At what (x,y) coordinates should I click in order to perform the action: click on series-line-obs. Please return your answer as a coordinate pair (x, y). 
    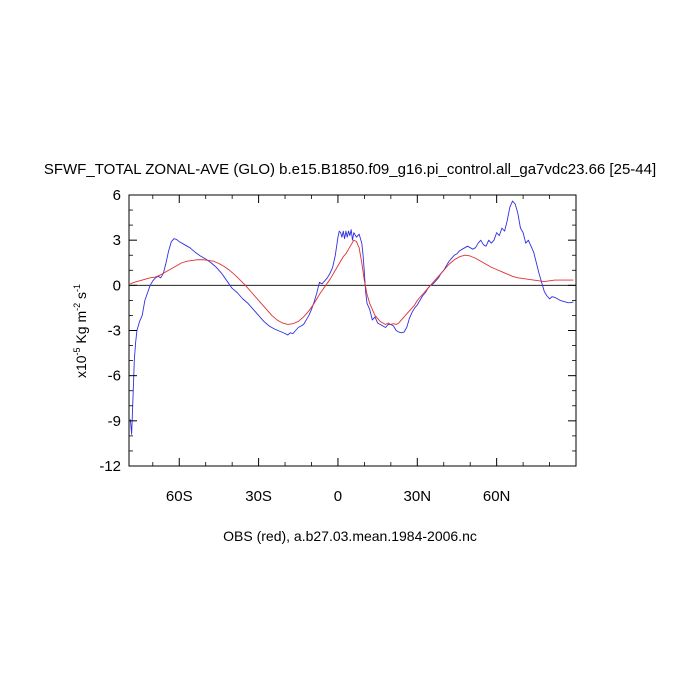
    Looking at the image, I should click on (352, 282).